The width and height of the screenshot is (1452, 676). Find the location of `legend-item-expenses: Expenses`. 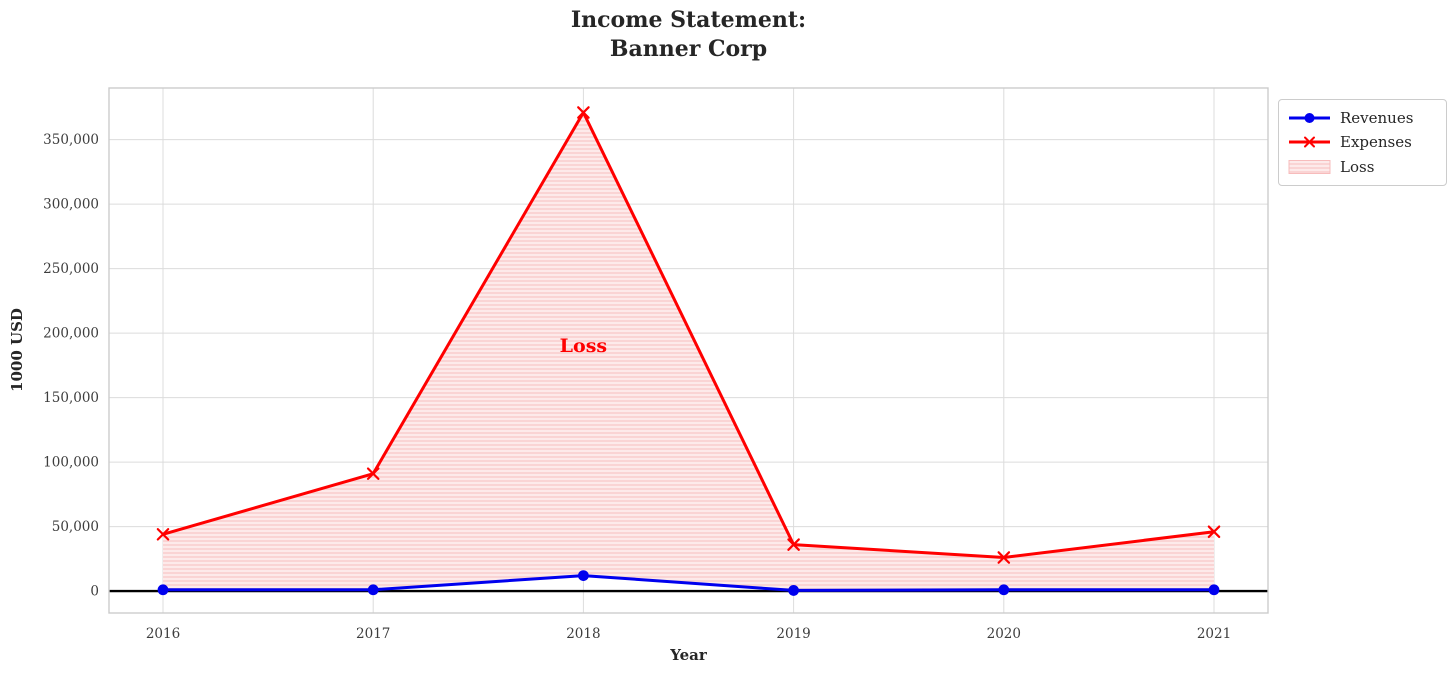

legend-item-expenses: Expenses is located at coordinates (1362, 142).